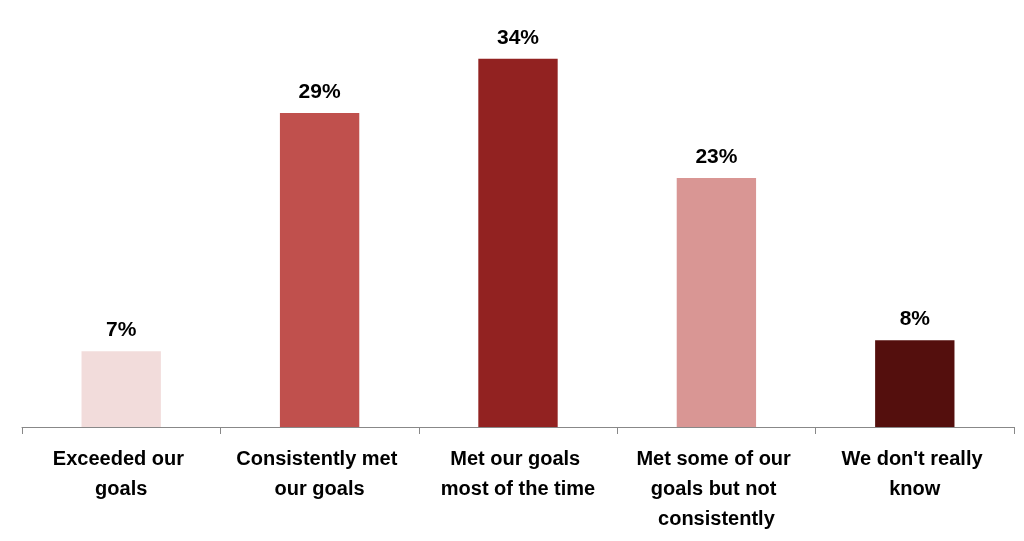 This screenshot has width=1024, height=541. I want to click on x-tick-label: Consistently met our goals, so click(319, 473).